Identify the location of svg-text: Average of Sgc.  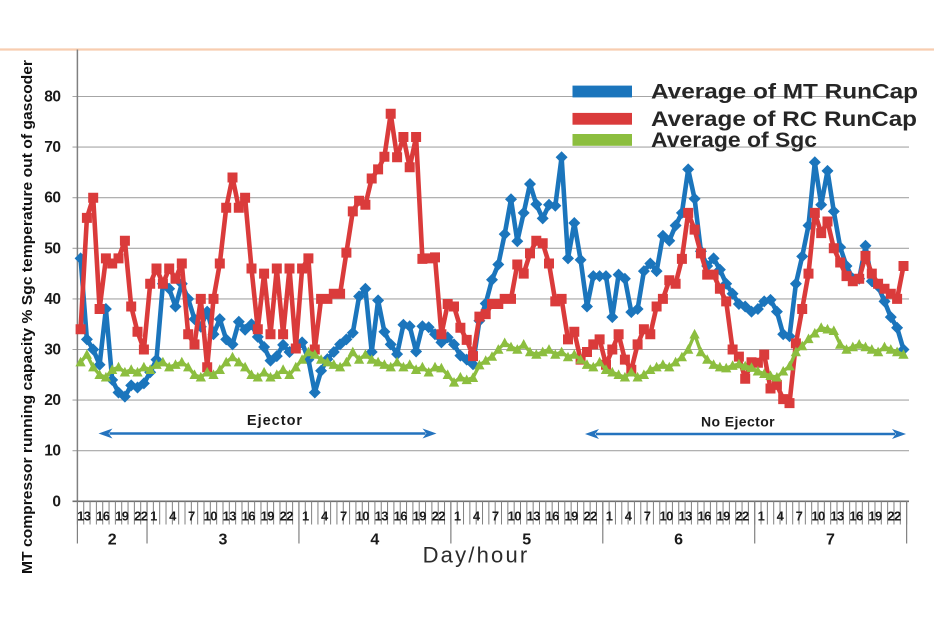
(734, 140).